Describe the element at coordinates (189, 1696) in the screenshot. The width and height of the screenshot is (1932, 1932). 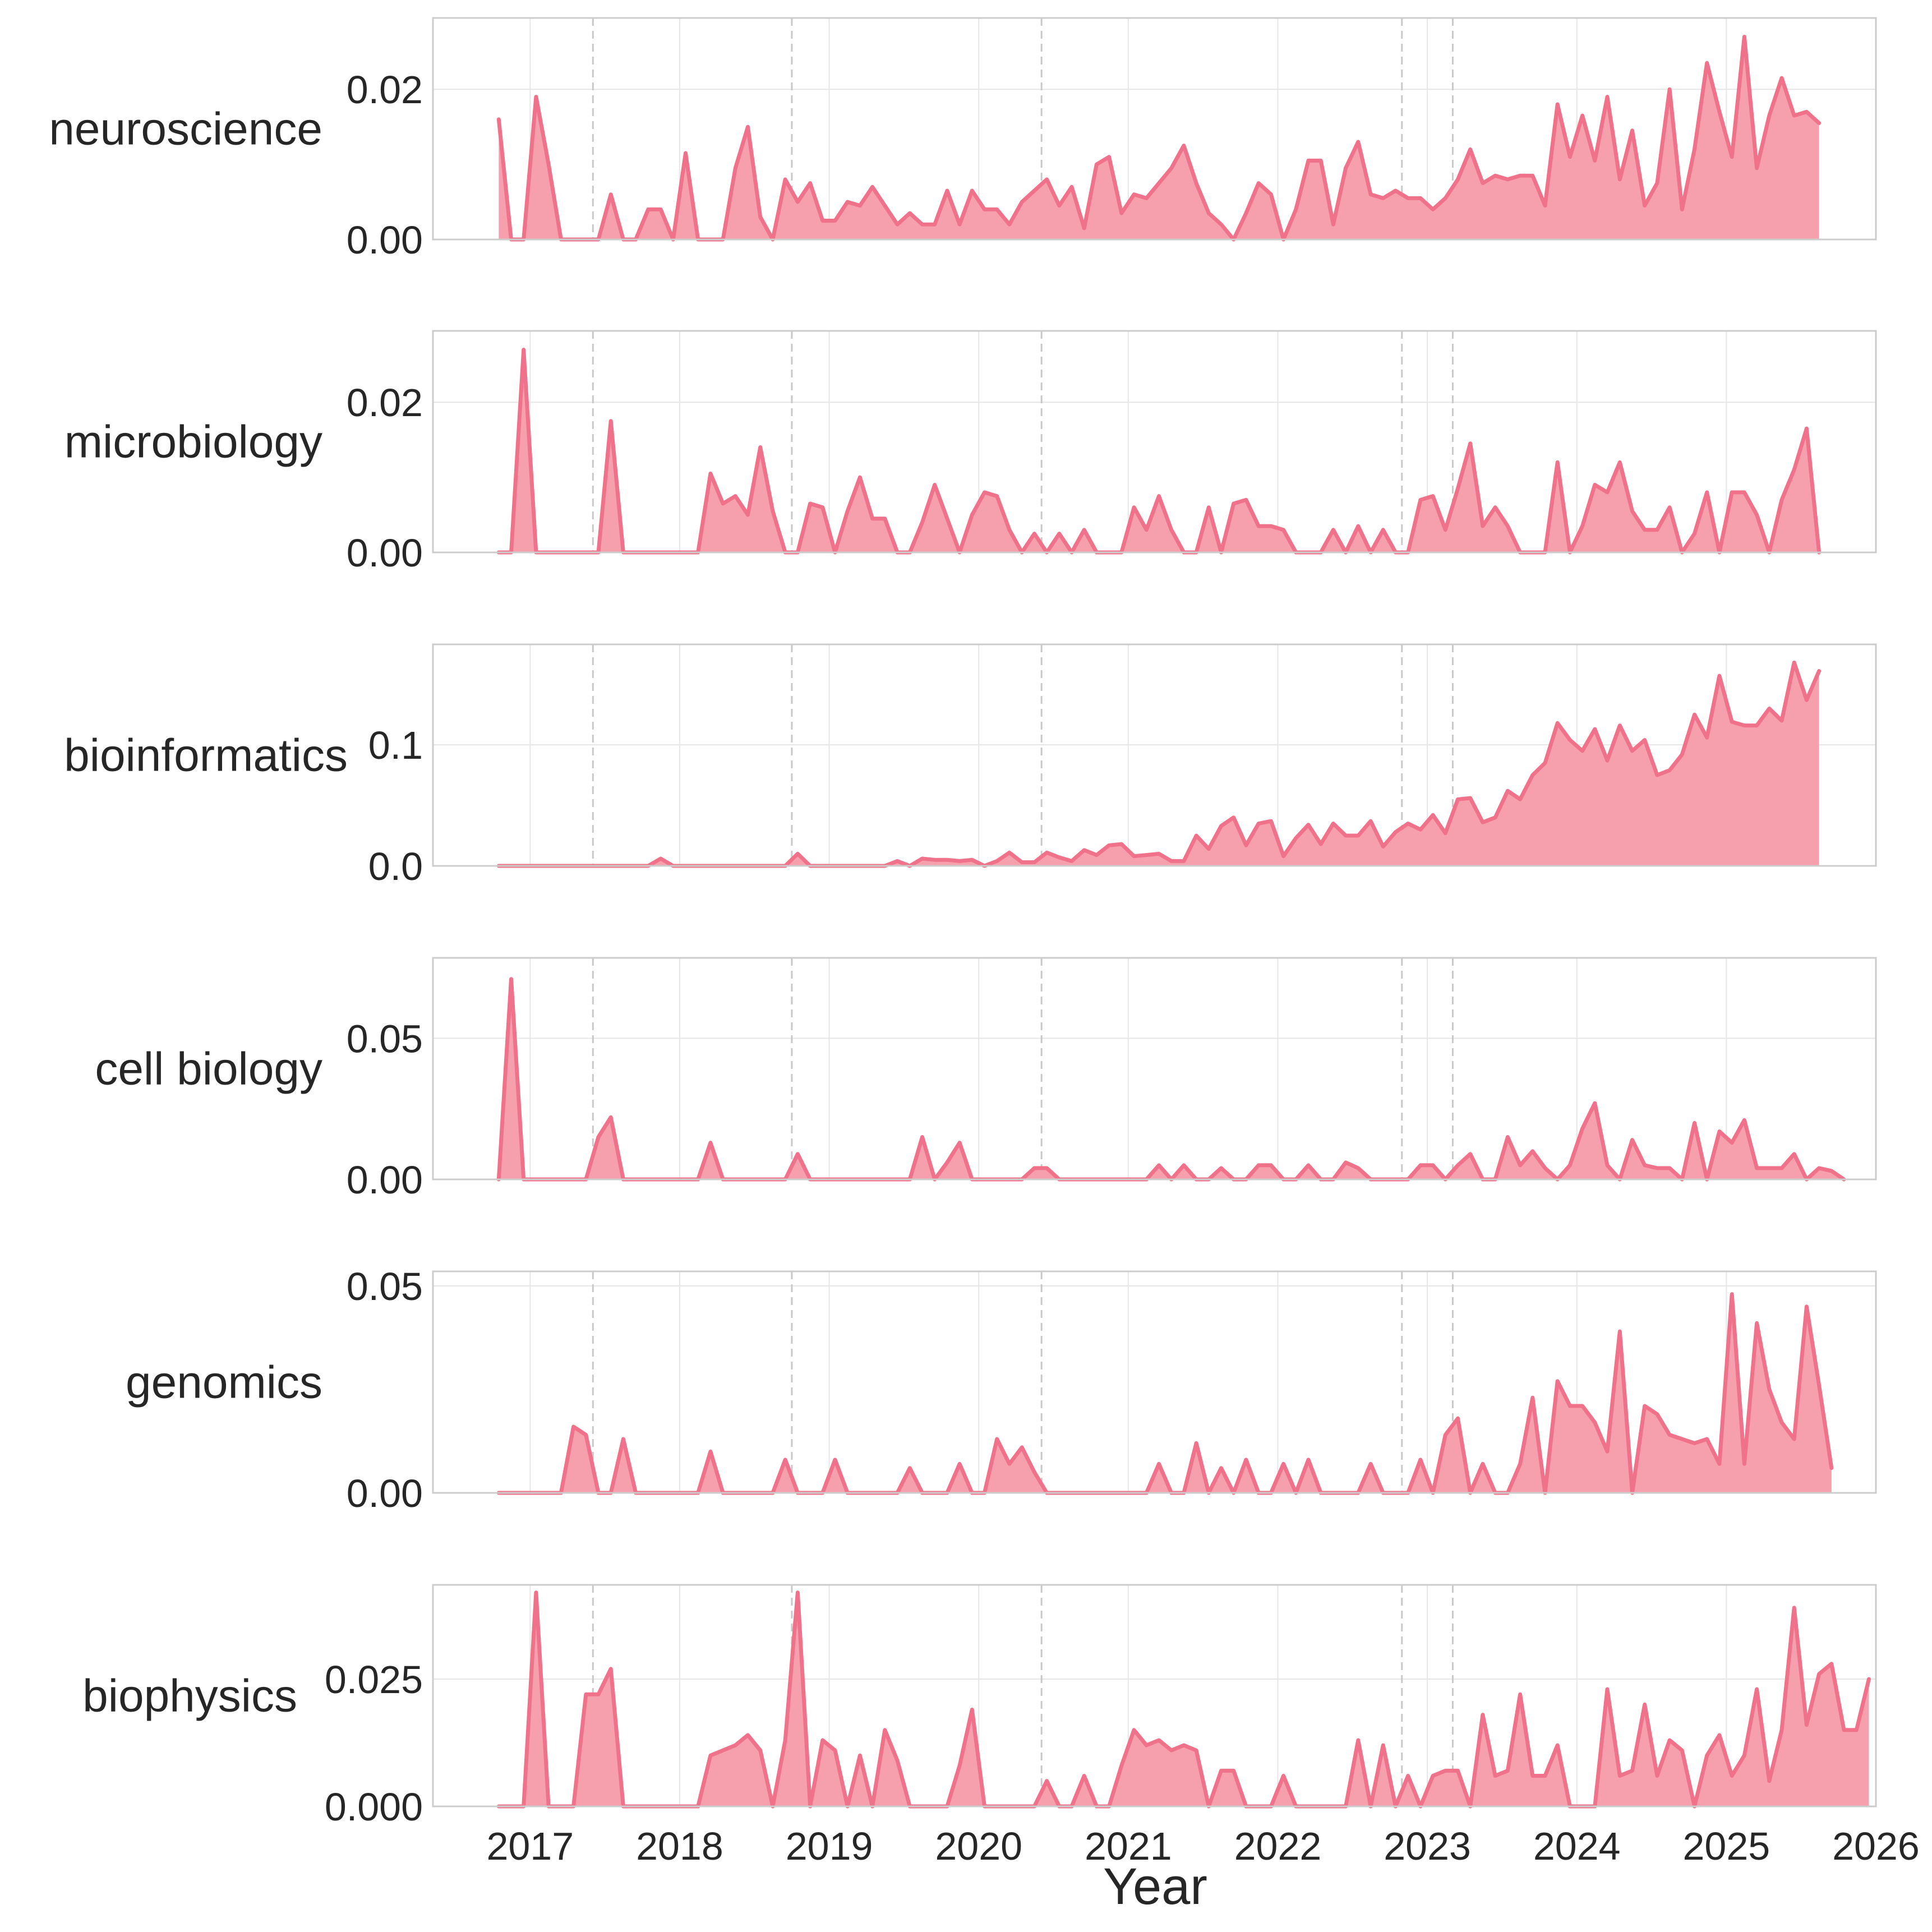
I see `panel-label-biophysics: biophysics` at that location.